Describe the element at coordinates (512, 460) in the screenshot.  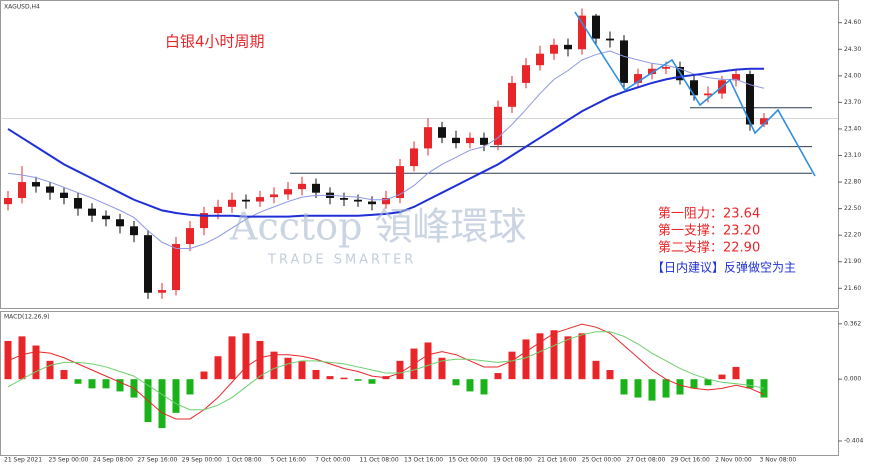
I see `x-tick-label: 19 Oct 08:00` at that location.